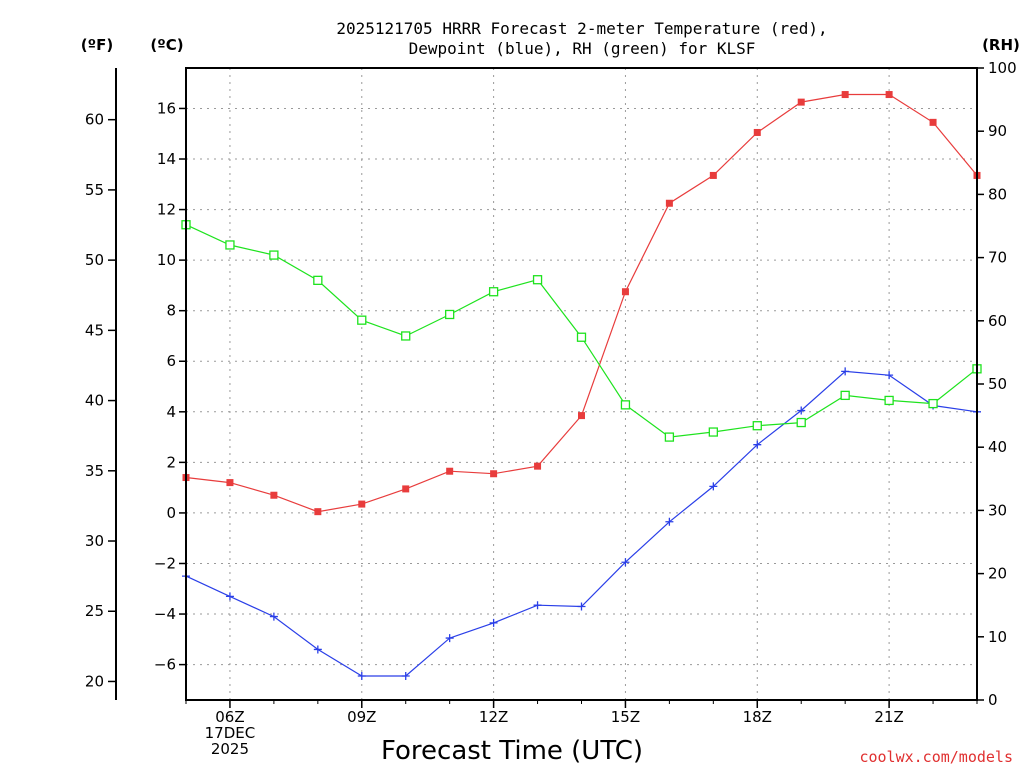 This screenshot has height=768, width=1024. Describe the element at coordinates (171, 513) in the screenshot. I see `celsius-tick-label: 0` at that location.